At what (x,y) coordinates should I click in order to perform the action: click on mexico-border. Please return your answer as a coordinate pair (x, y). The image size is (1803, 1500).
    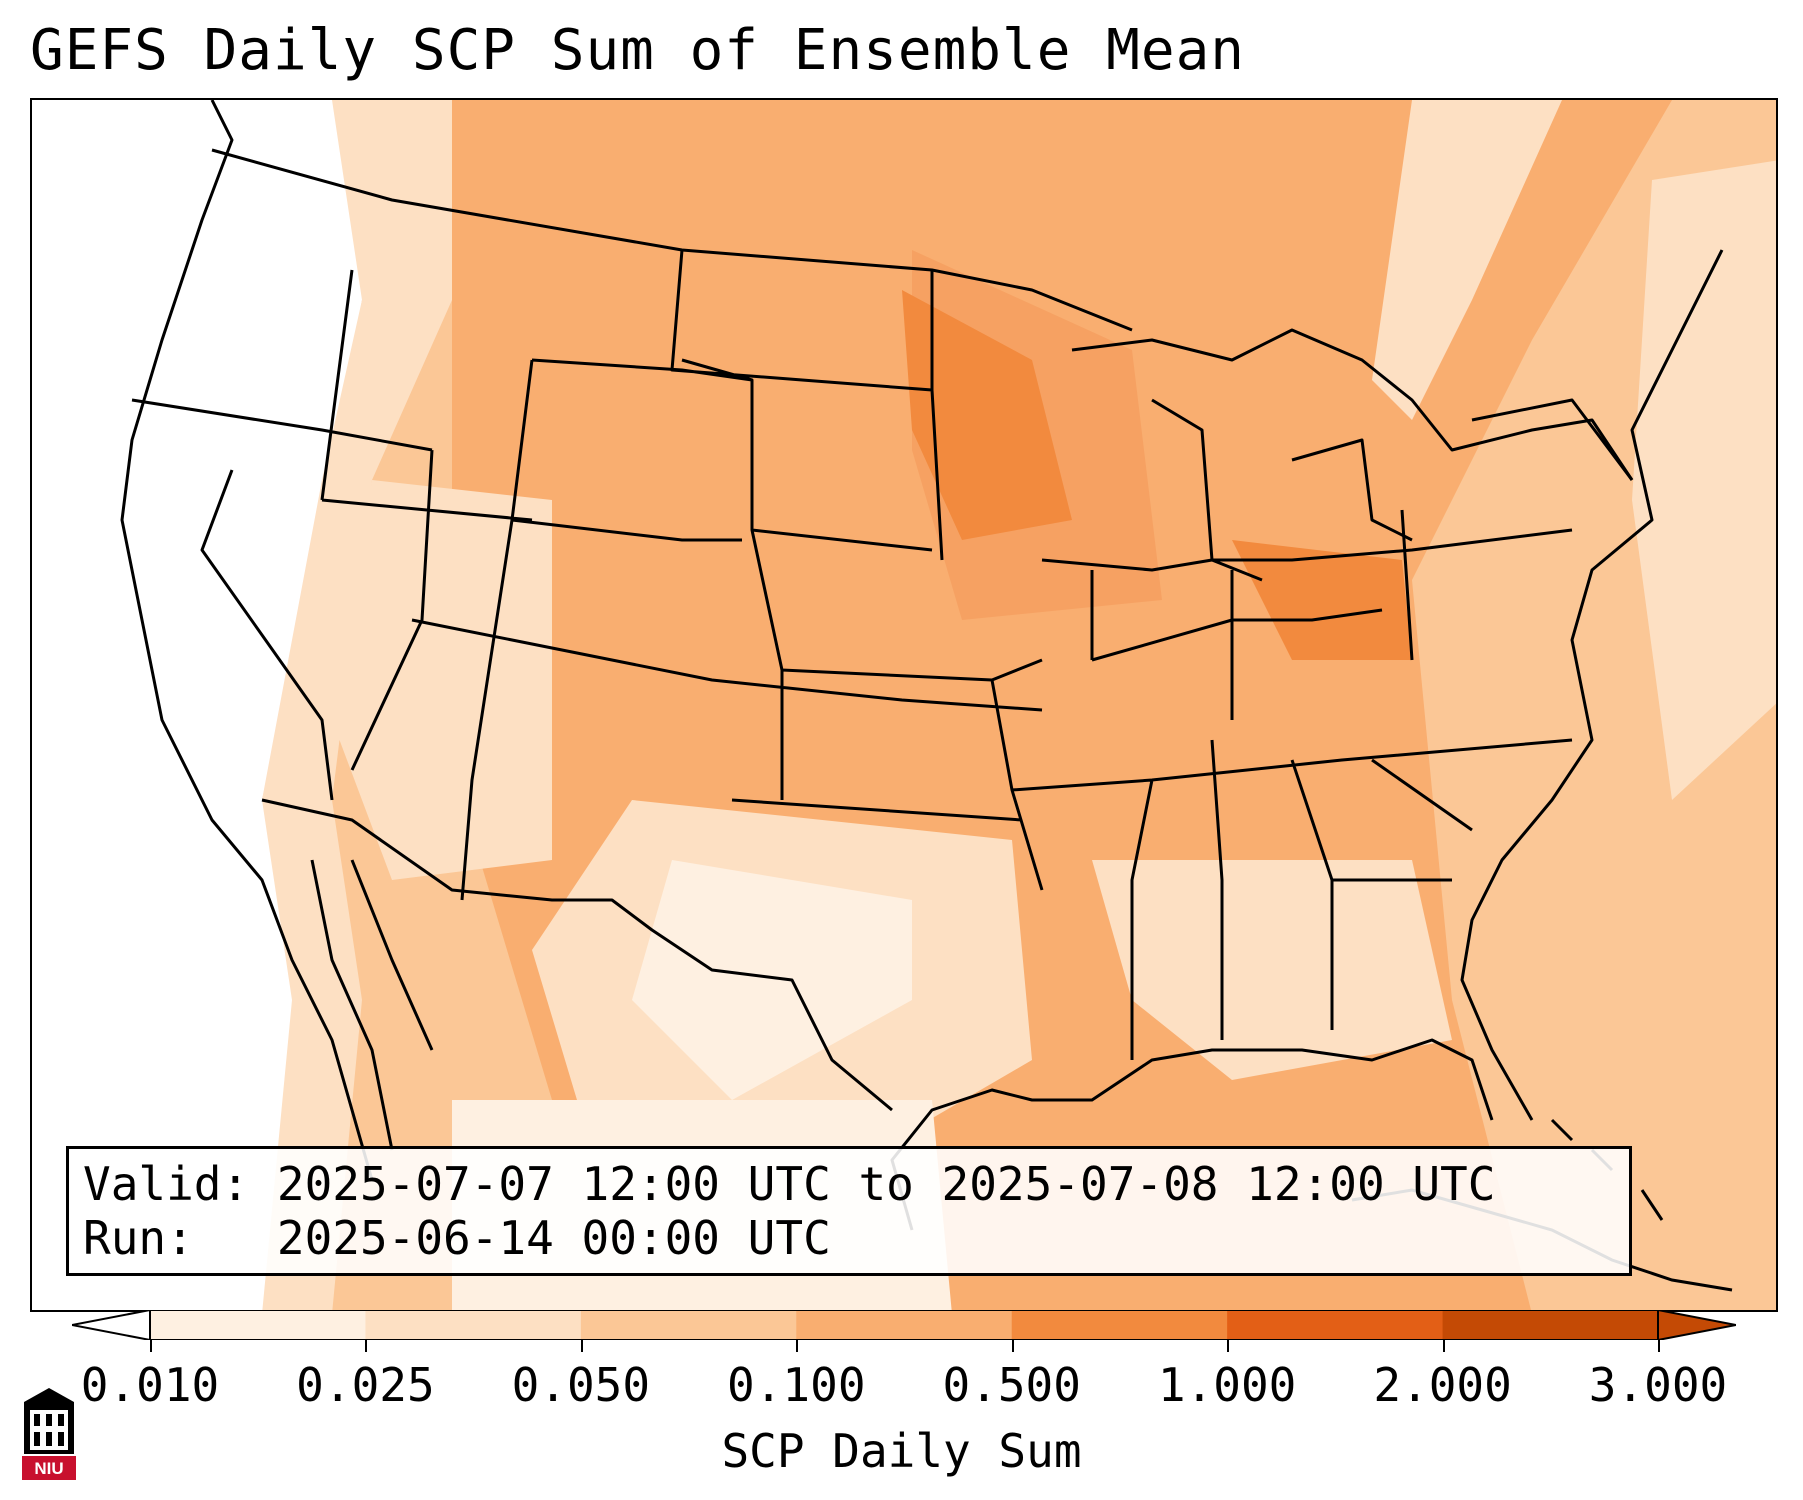
    Looking at the image, I should click on (577, 955).